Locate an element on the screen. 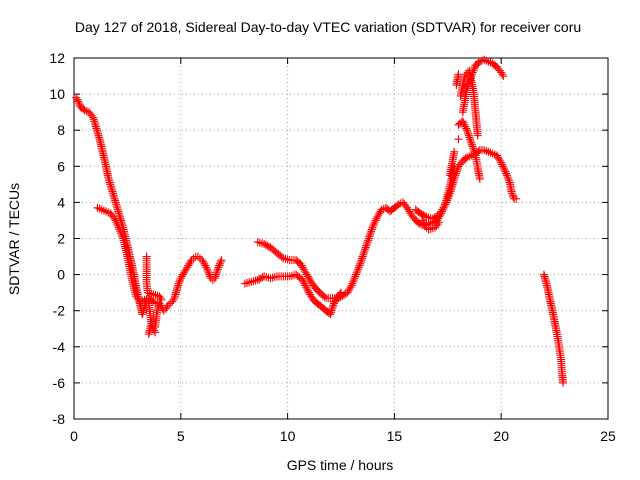 Image resolution: width=640 pixels, height=480 pixels. y-tick-label: -6 is located at coordinates (59, 383).